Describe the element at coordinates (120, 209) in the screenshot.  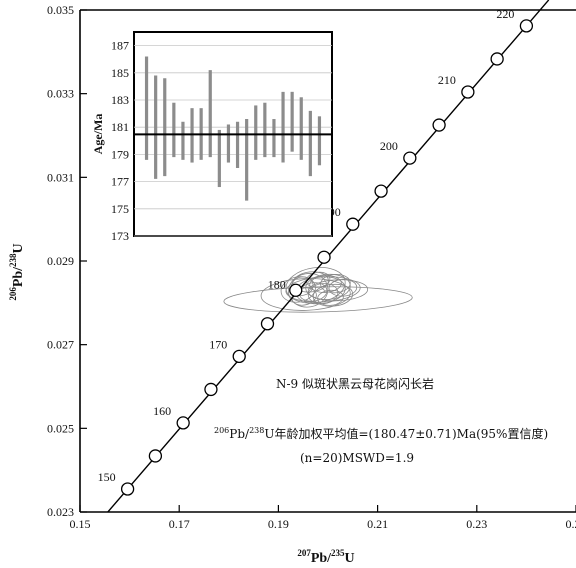
I see `inset-tick-label: 175` at that location.